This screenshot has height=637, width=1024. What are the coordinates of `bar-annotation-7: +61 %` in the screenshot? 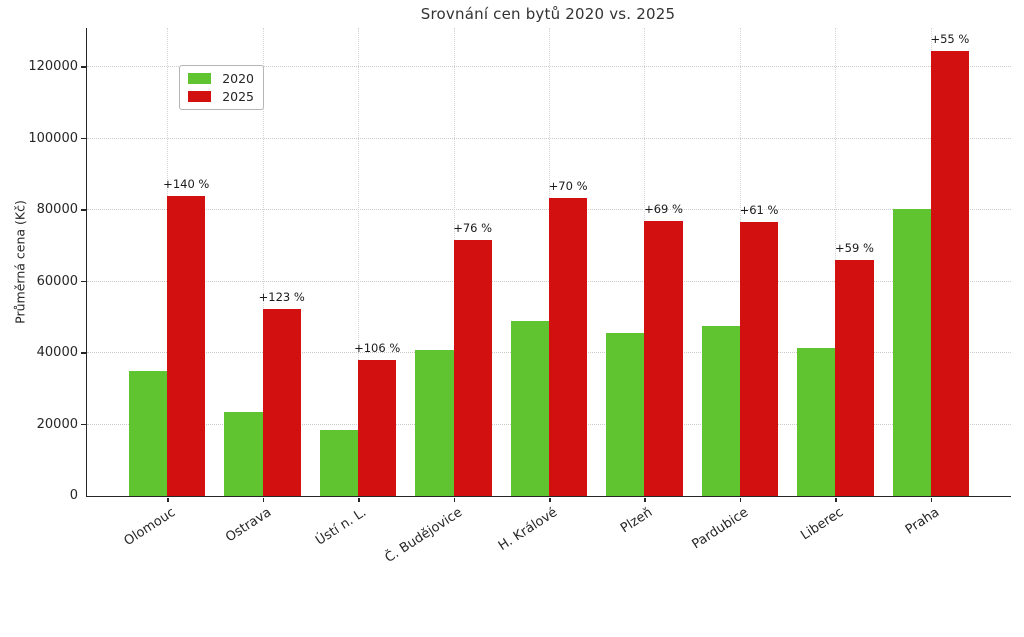 It's located at (759, 209).